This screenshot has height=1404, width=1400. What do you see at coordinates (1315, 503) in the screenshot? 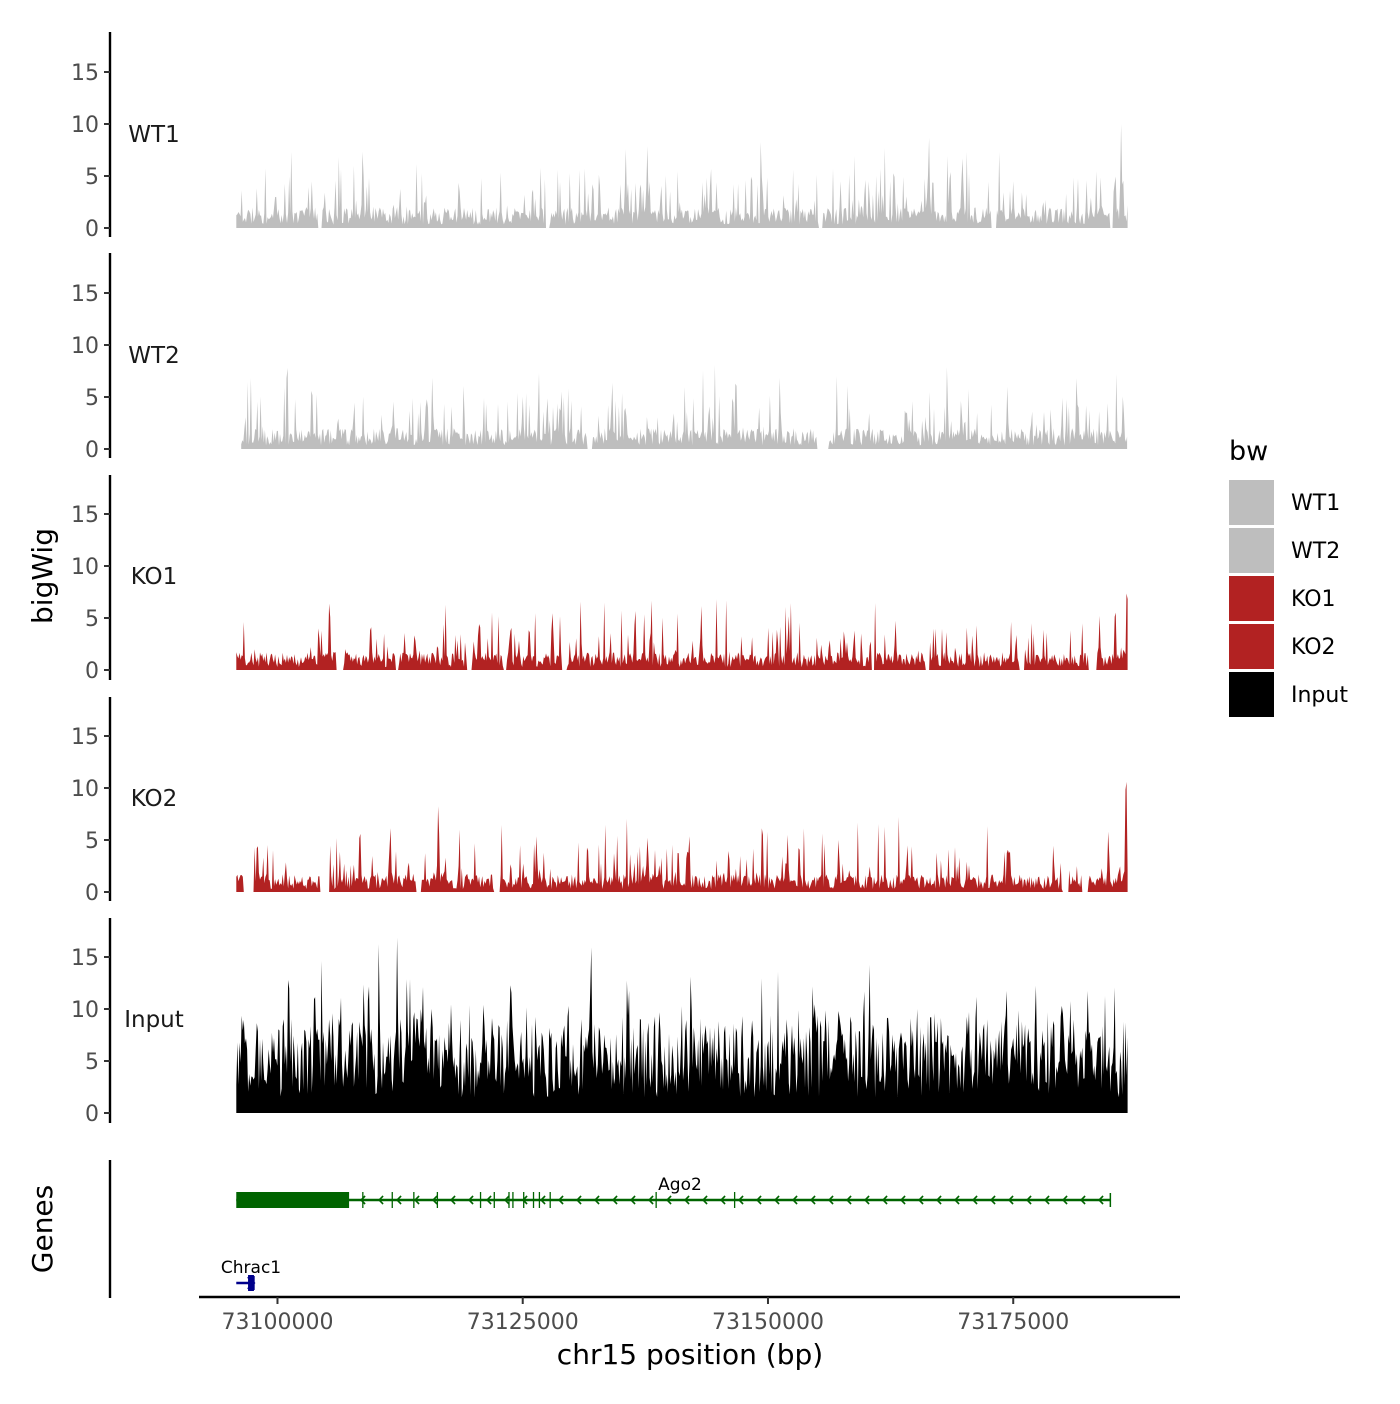
I see `legend-label: WT1` at bounding box center [1315, 503].